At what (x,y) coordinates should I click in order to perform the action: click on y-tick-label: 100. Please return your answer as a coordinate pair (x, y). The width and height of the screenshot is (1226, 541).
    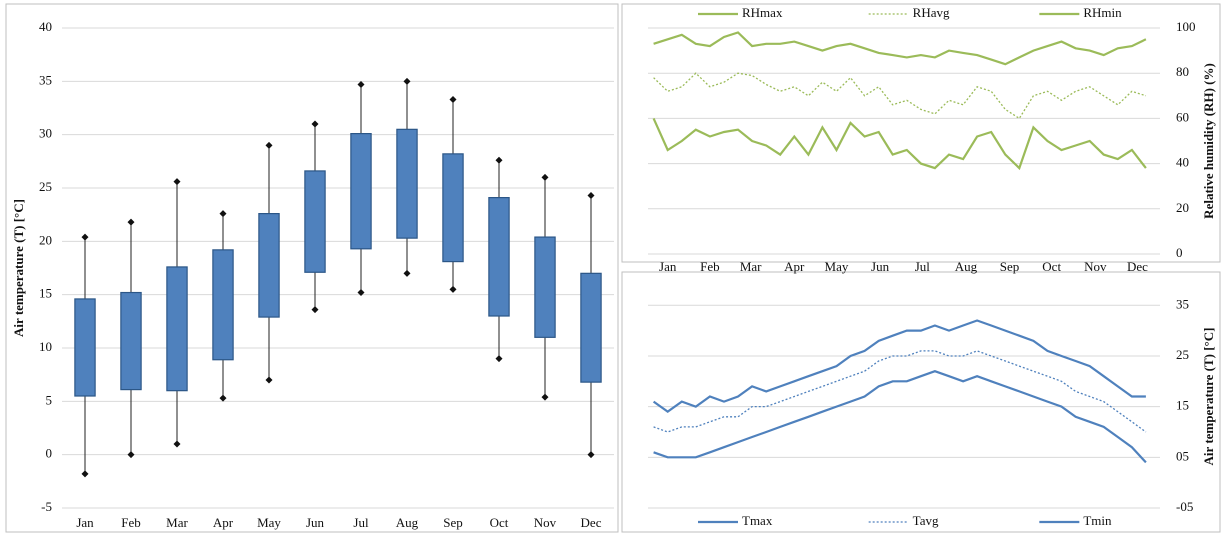
    Looking at the image, I should click on (1186, 26).